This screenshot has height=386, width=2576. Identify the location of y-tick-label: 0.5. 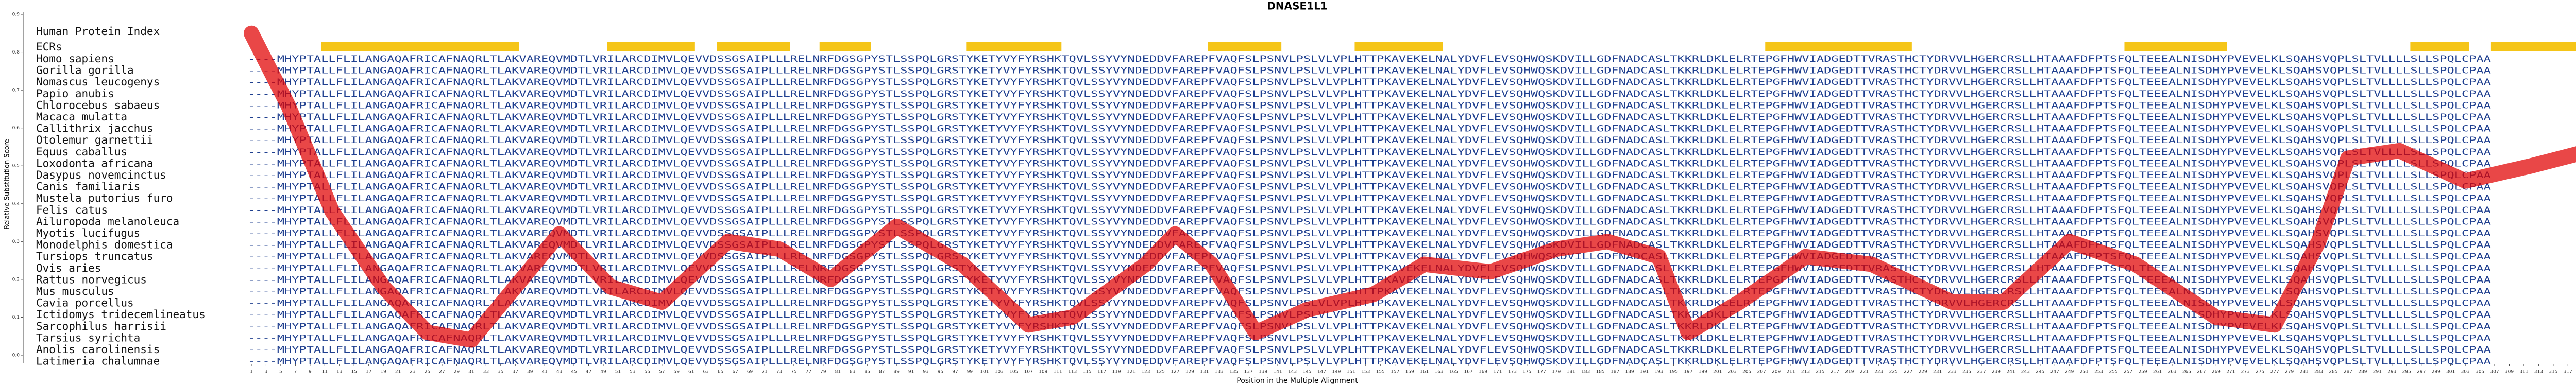
(16, 166).